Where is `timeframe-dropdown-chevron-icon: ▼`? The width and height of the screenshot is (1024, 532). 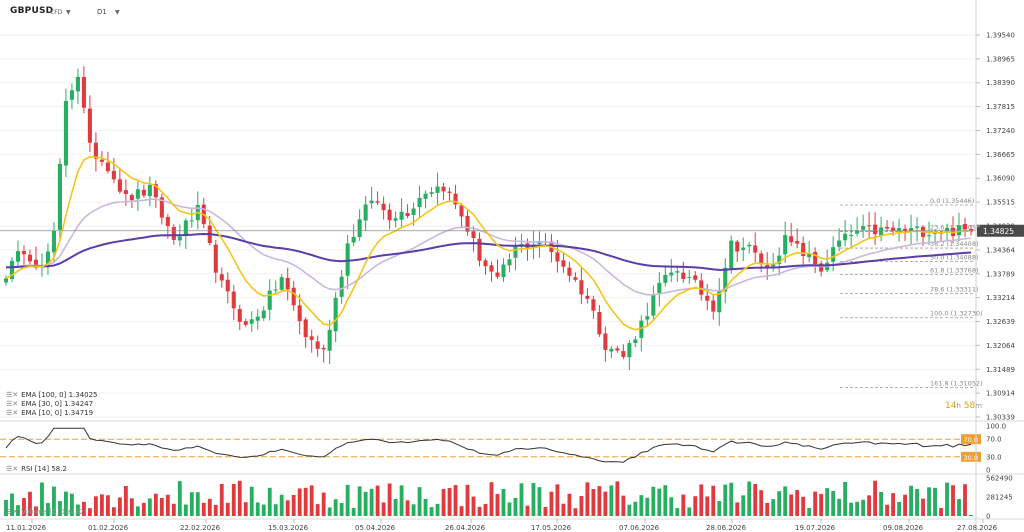
timeframe-dropdown-chevron-icon: ▼ is located at coordinates (117, 12).